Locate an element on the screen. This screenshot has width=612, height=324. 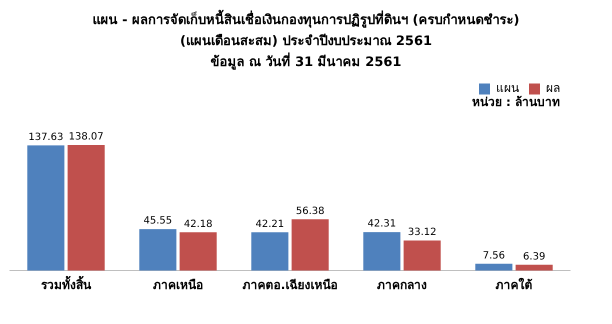
chart-subtitle: (แผนเดือนสะสม) ประจำปีงบประมาณ 2561 ข้อมูล ณ วันที่ 31 มีนาคม 2561 is located at coordinates (306, 52).